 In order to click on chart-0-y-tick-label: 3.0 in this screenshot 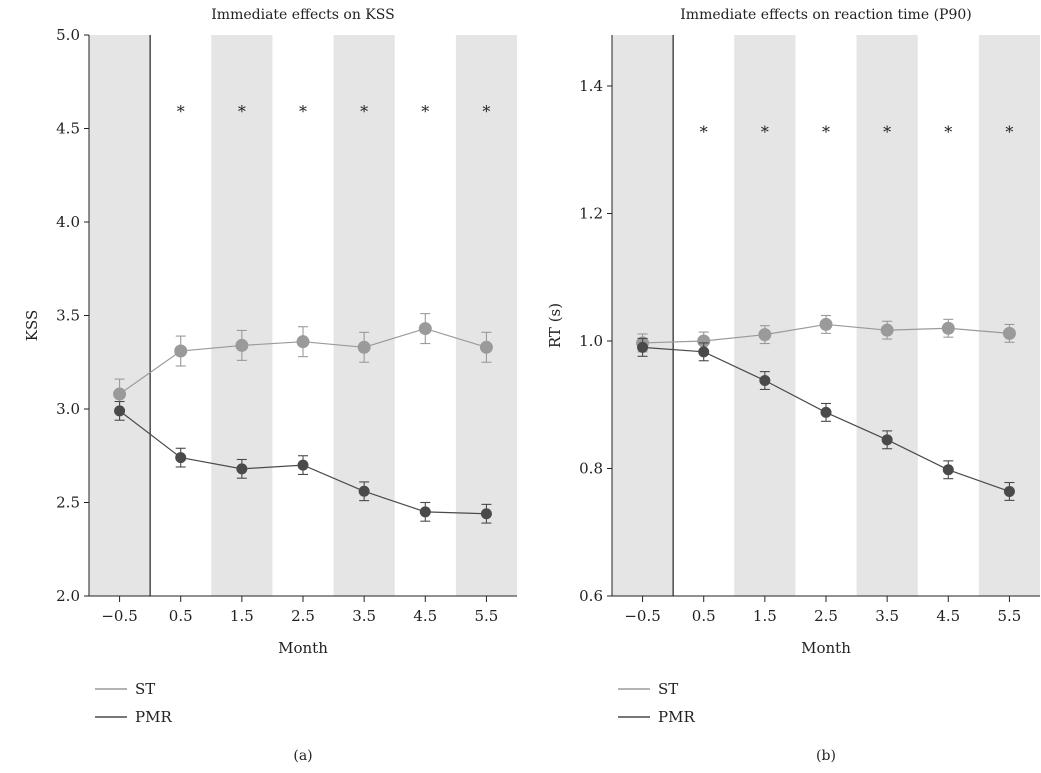, I will do `click(68, 409)`.